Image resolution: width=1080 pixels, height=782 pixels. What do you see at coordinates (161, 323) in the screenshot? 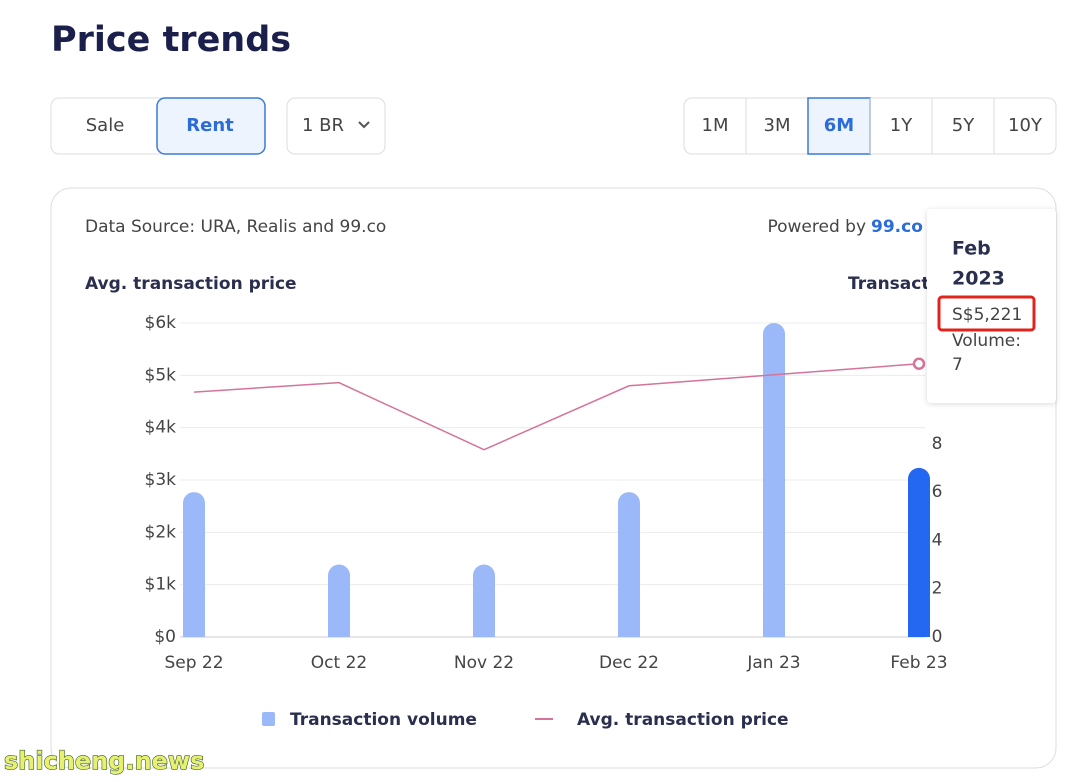
I see `y-tick-label: $6k` at bounding box center [161, 323].